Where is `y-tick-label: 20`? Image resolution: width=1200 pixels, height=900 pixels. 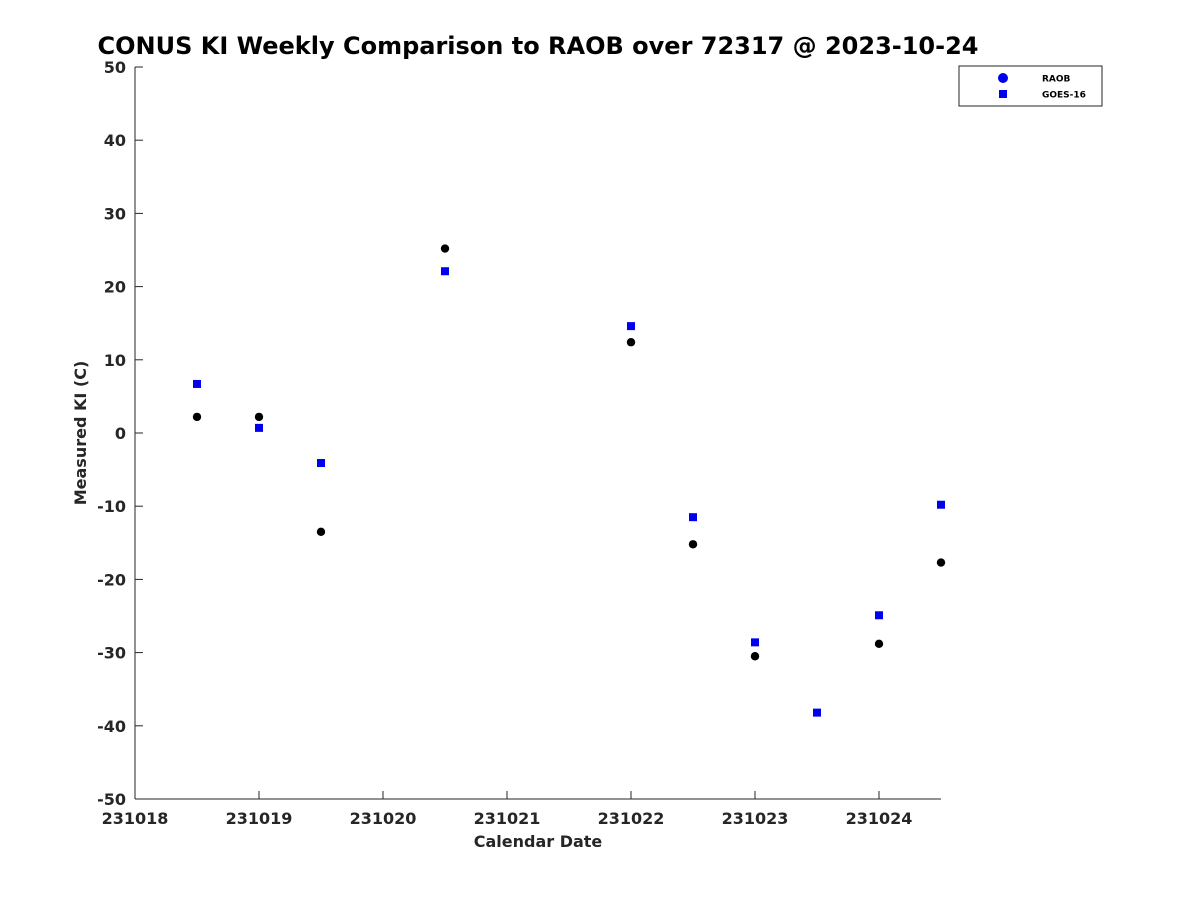 y-tick-label: 20 is located at coordinates (115, 287).